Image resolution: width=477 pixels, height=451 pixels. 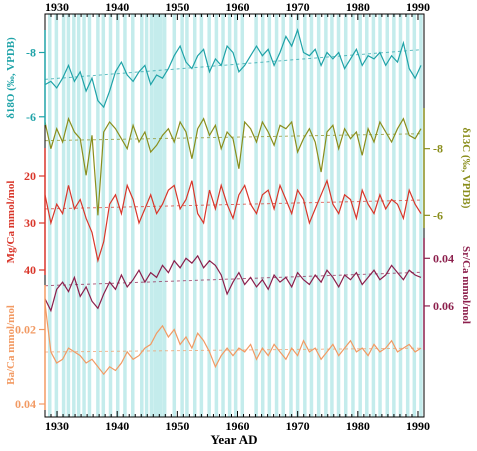 I want to click on x-tick-label-top: 1990, so click(x=418, y=7).